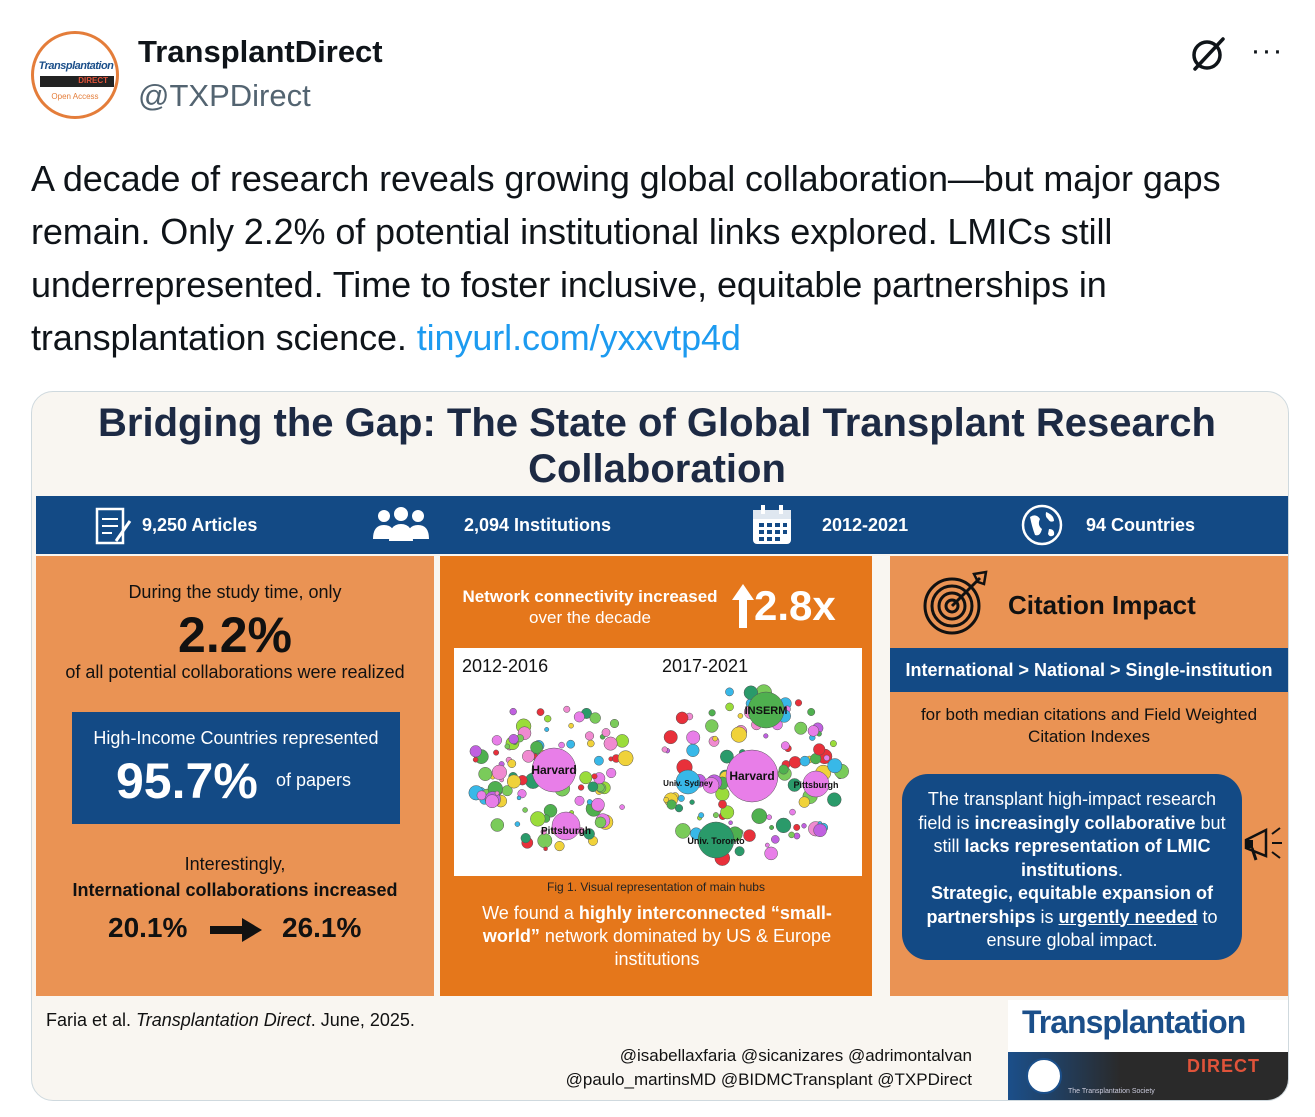  I want to click on citation-impact-title: Citation Impact, so click(1102, 605).